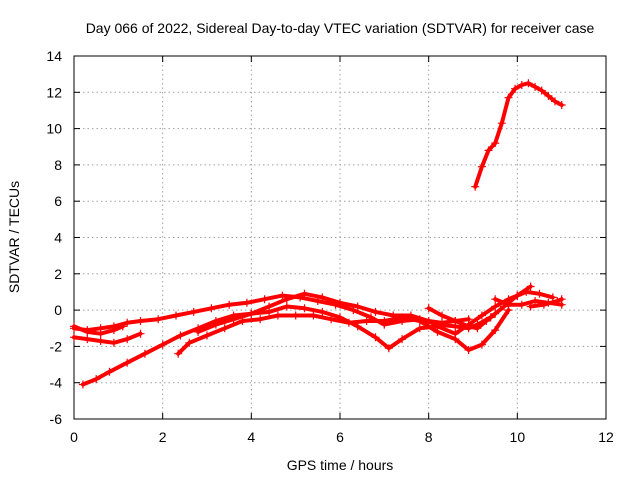  Describe the element at coordinates (58, 238) in the screenshot. I see `y-tick-label: 4` at that location.